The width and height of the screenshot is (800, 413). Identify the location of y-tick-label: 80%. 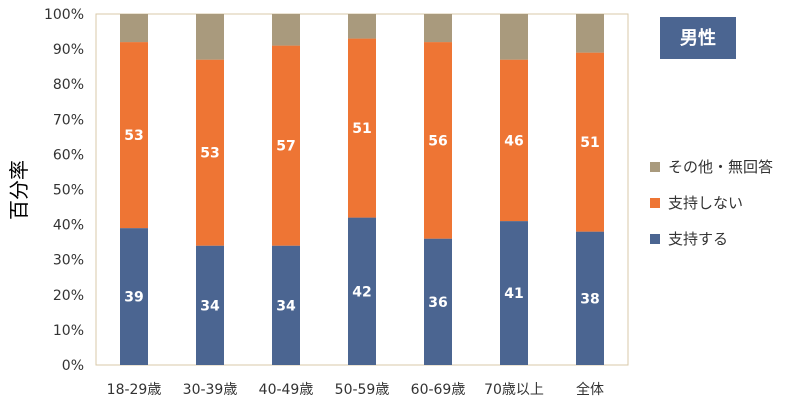
(68, 85).